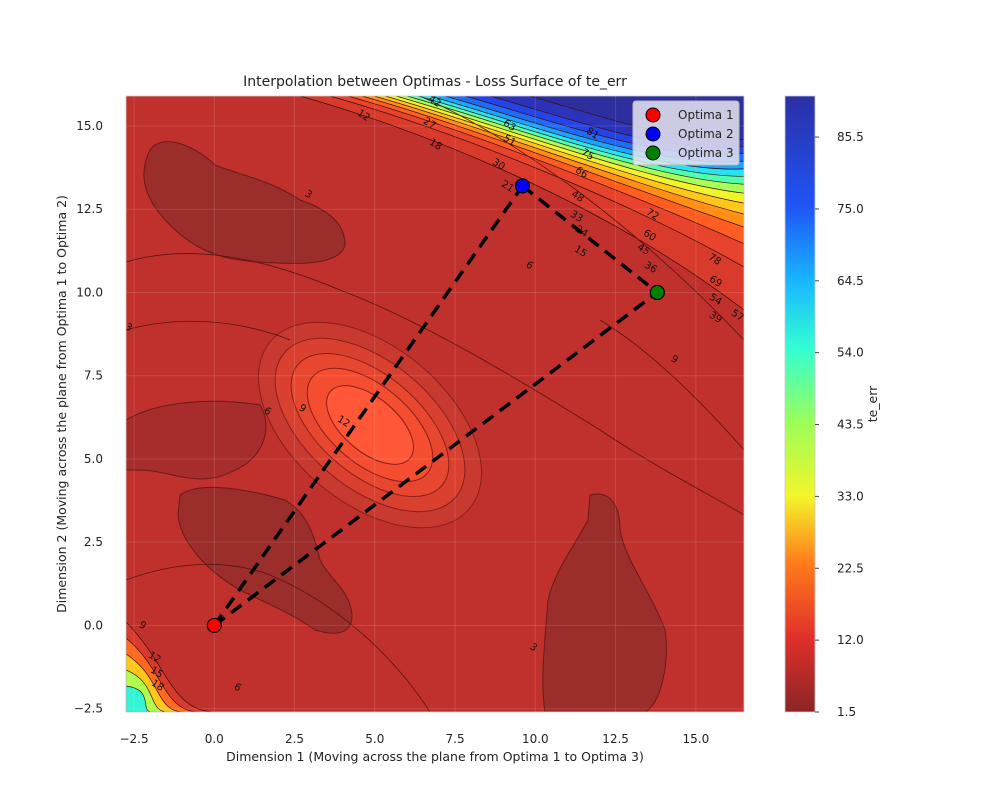 The height and width of the screenshot is (804, 1000). I want to click on colorbar-tick-label: 12.0, so click(850, 640).